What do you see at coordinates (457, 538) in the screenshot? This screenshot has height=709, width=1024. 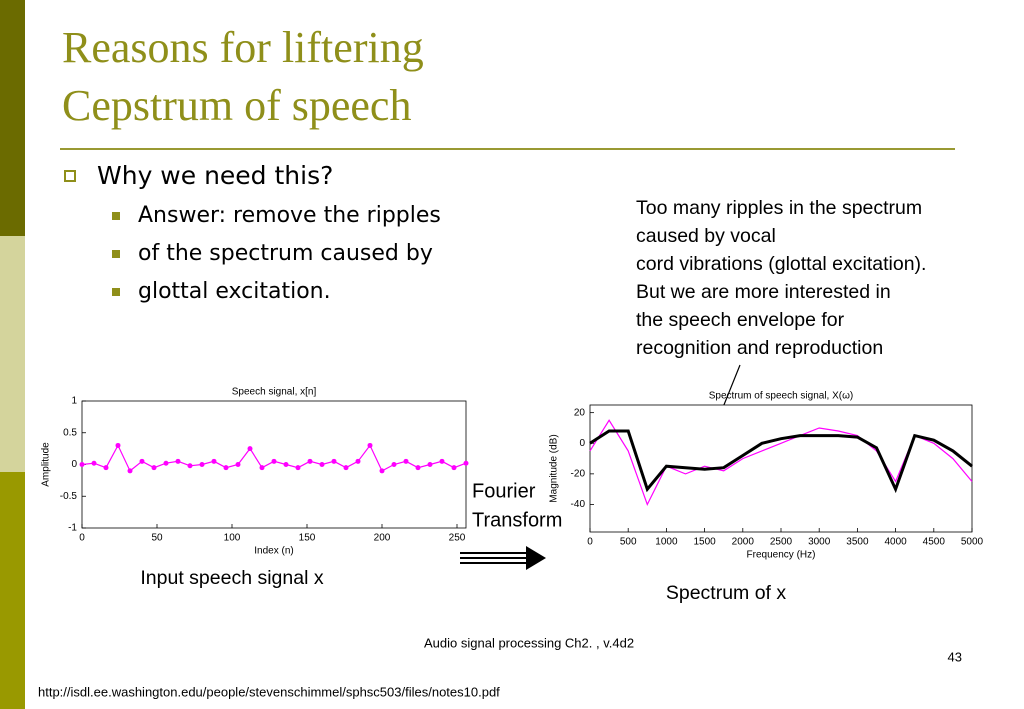 I see `x-tick-label: 250` at bounding box center [457, 538].